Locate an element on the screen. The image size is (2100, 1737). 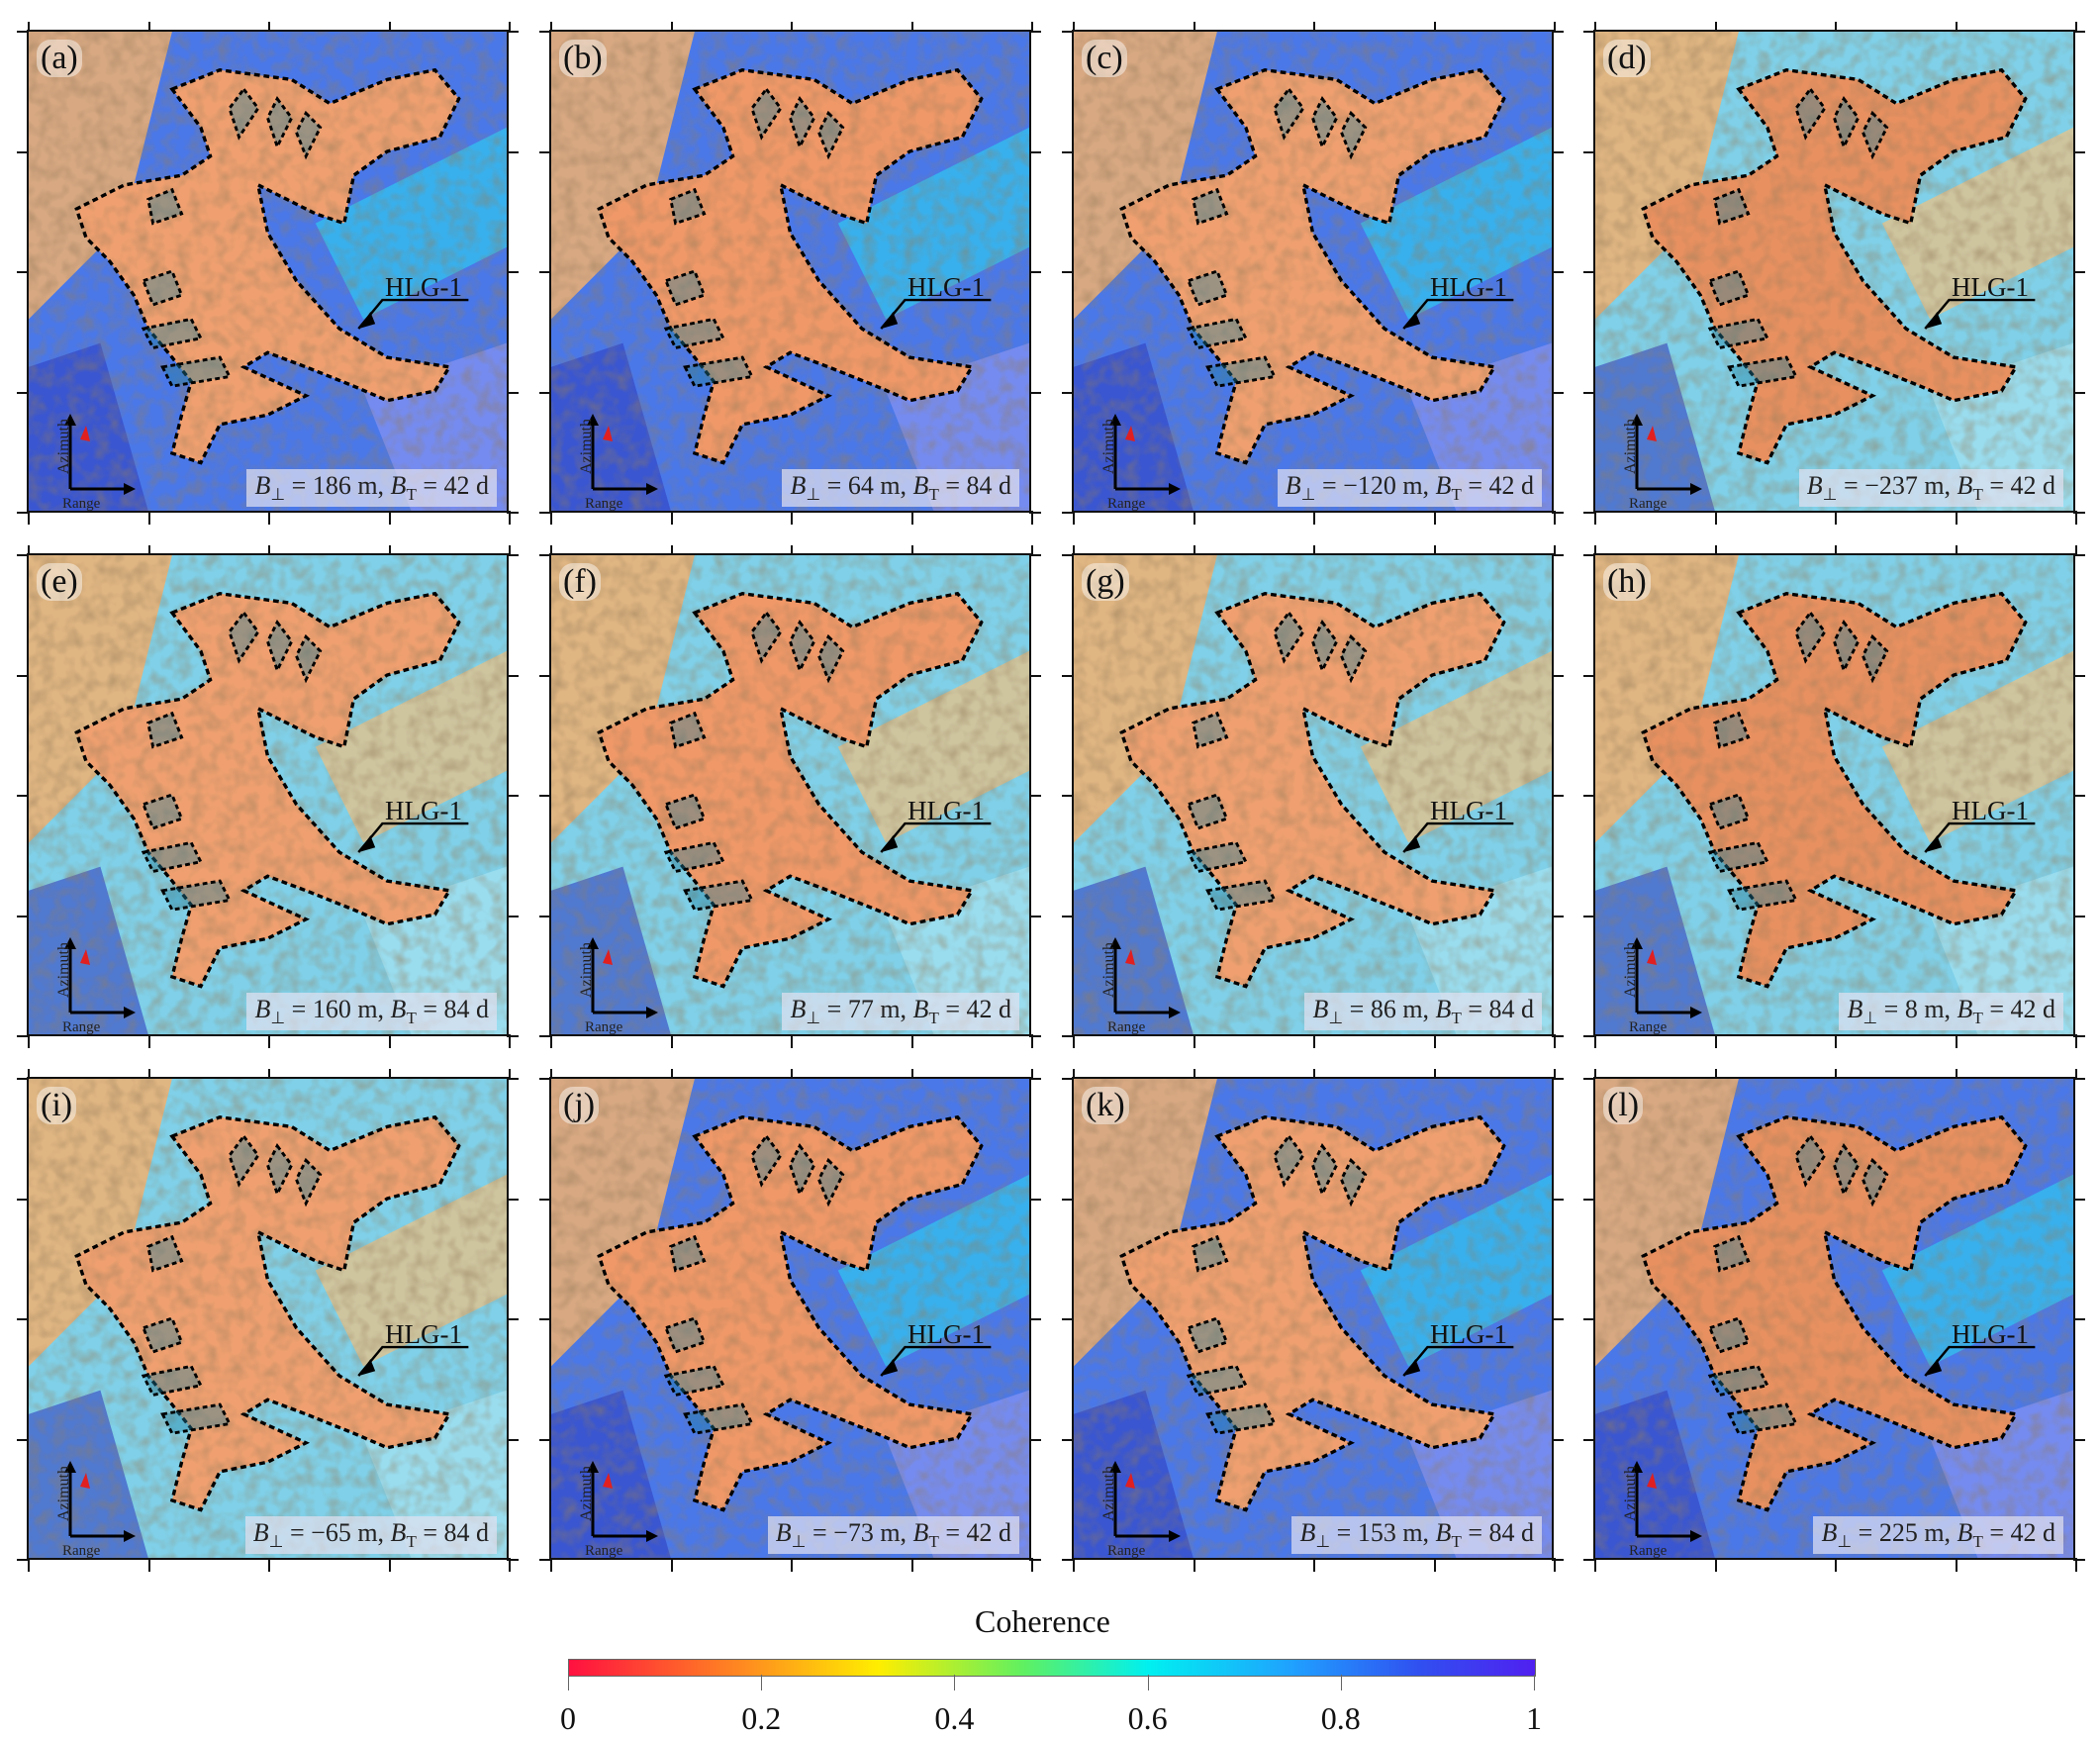
panel-label: (a) is located at coordinates (59, 58).